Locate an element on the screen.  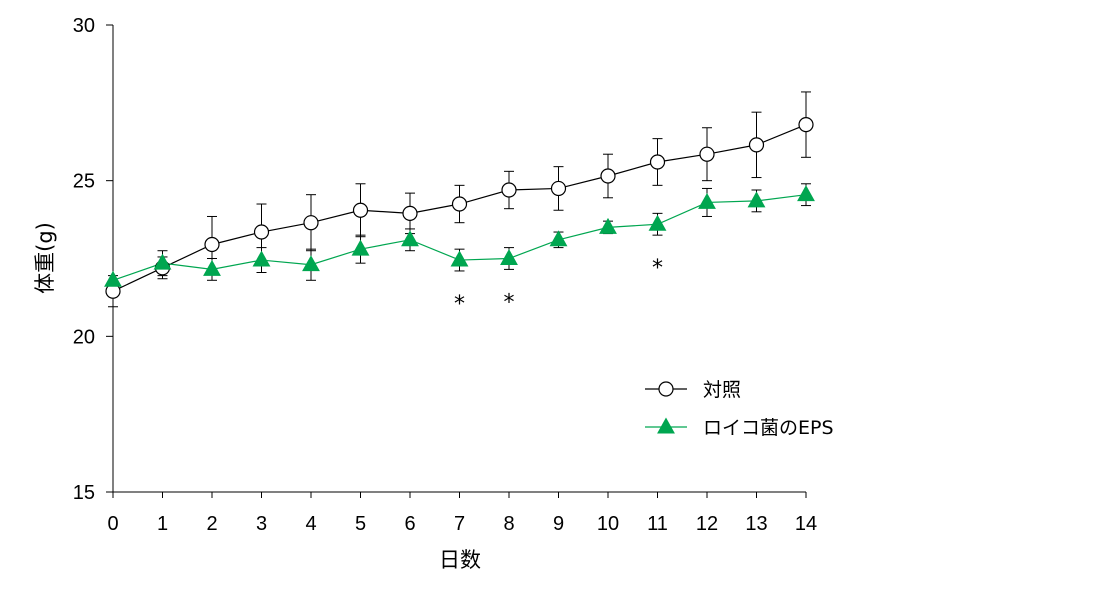
legend-label: ロイコ菌のEPS is located at coordinates (768, 428).